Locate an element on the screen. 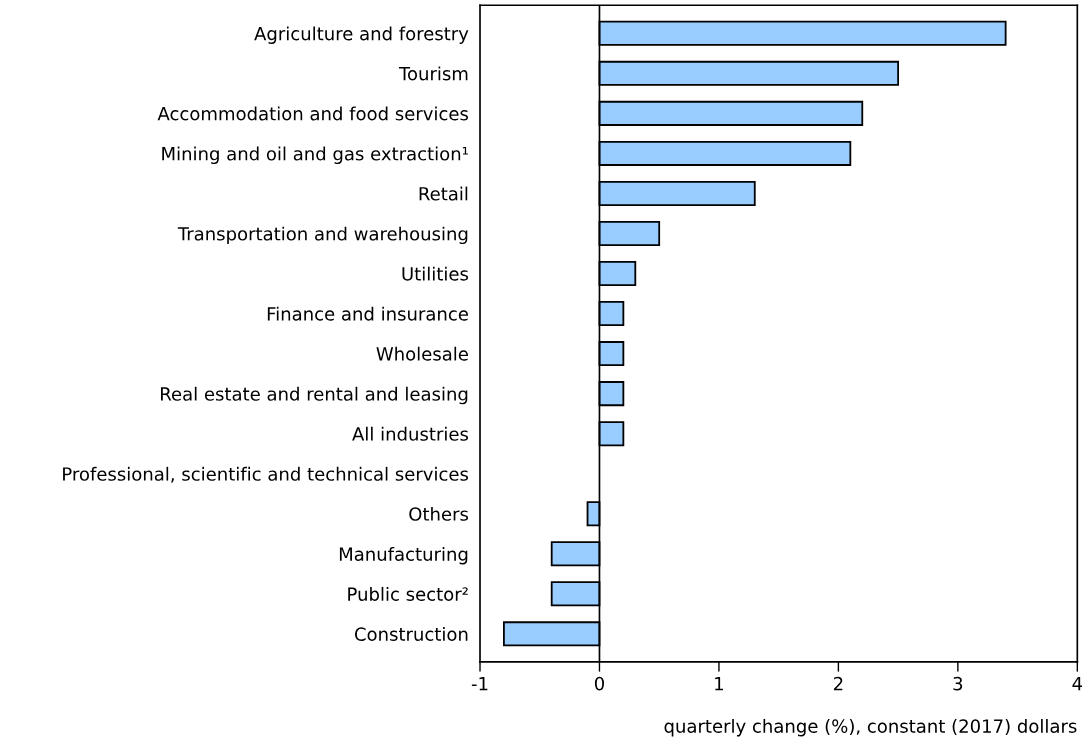  y-tick-label: Retail is located at coordinates (443, 193).